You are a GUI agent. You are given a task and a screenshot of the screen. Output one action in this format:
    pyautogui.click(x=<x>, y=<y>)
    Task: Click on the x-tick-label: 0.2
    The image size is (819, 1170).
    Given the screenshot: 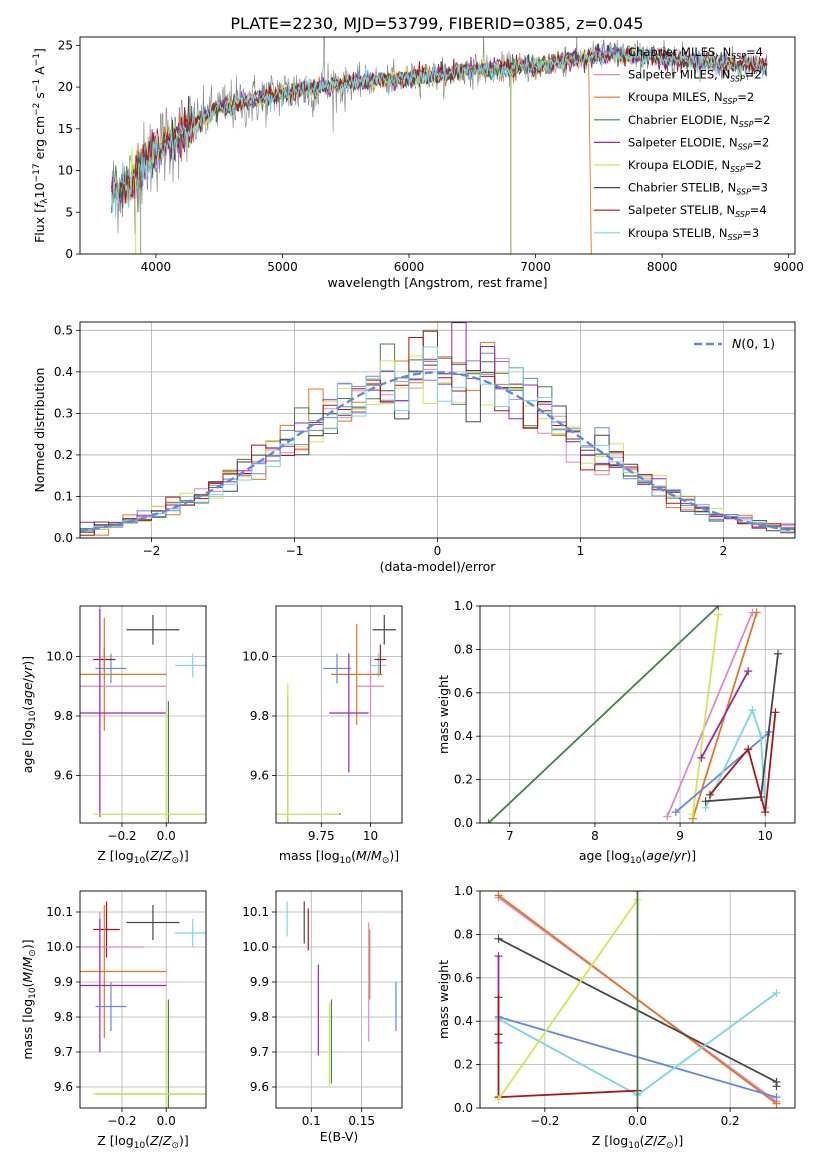 What is the action you would take?
    pyautogui.click(x=730, y=1121)
    